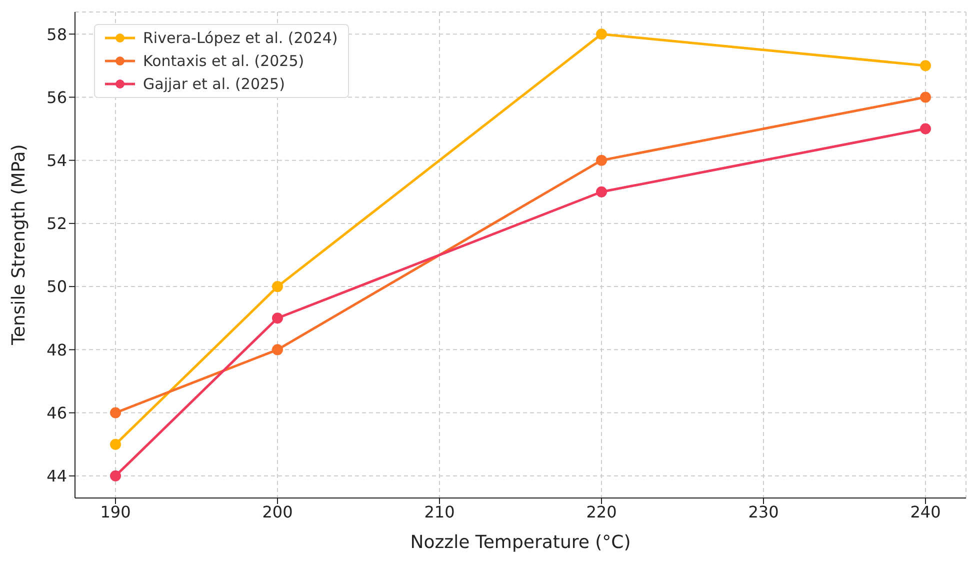 The image size is (978, 566). I want to click on y-tick-label: 58, so click(56, 34).